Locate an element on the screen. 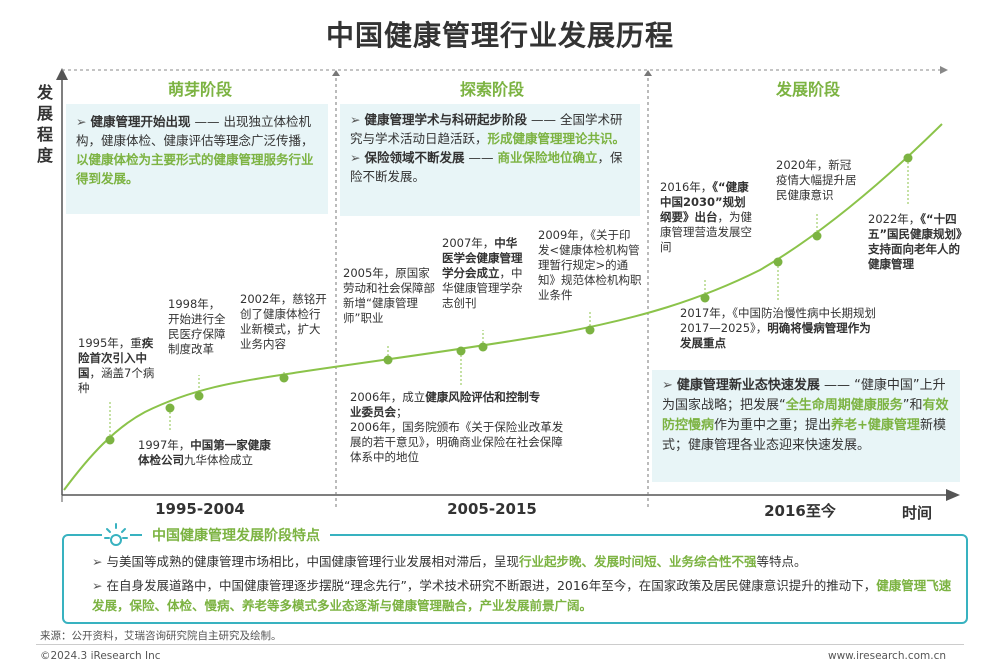  text-segment: 中国第一家健康体检公司 is located at coordinates (204, 452).